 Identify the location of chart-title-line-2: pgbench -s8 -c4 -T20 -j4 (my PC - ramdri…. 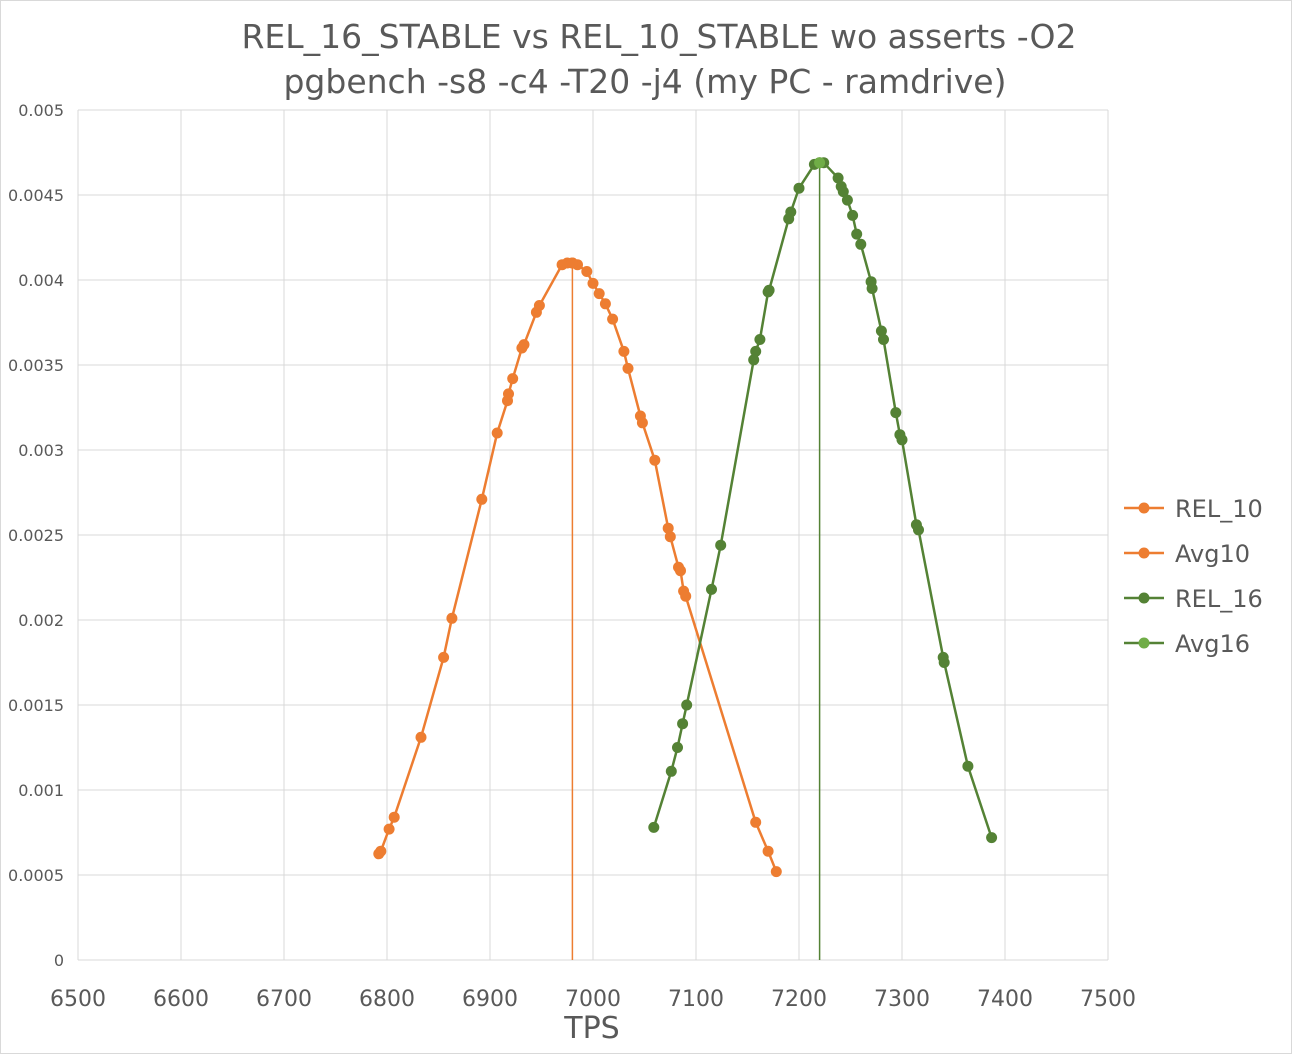
(644, 81).